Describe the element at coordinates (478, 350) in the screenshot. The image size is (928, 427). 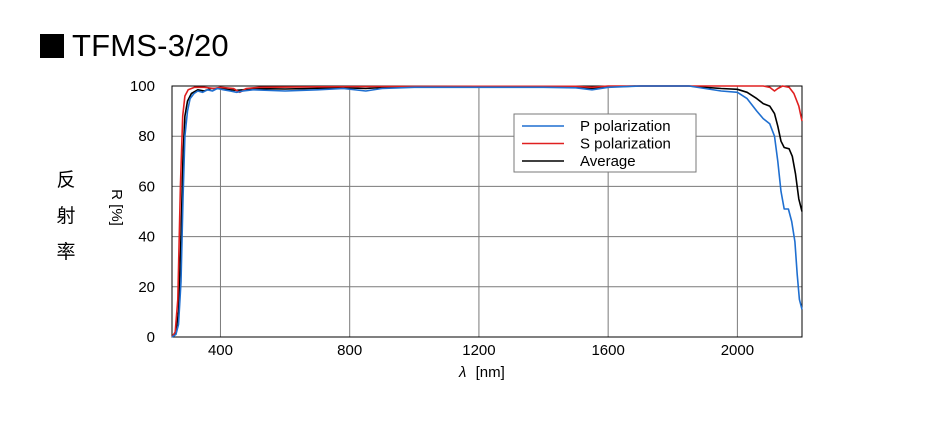
I see `x-tick-label: 1200` at that location.